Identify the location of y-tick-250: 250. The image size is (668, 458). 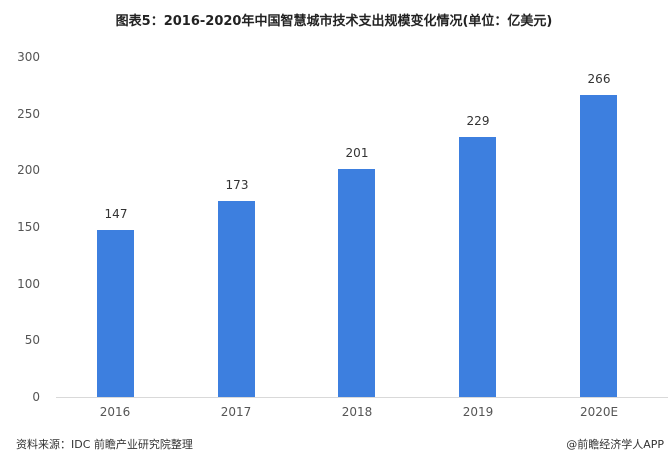
(28, 114).